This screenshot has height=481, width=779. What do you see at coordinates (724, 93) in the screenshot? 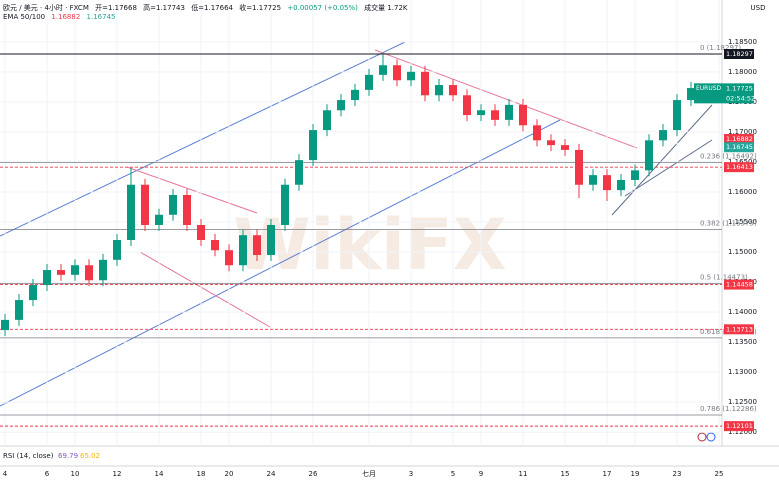
I see `current-price-box` at bounding box center [724, 93].